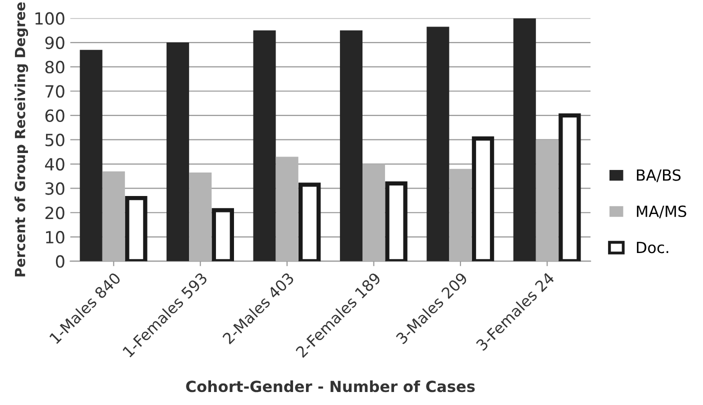  I want to click on x-axis-title: Cohort-Gender - Number of Cases, so click(330, 386).